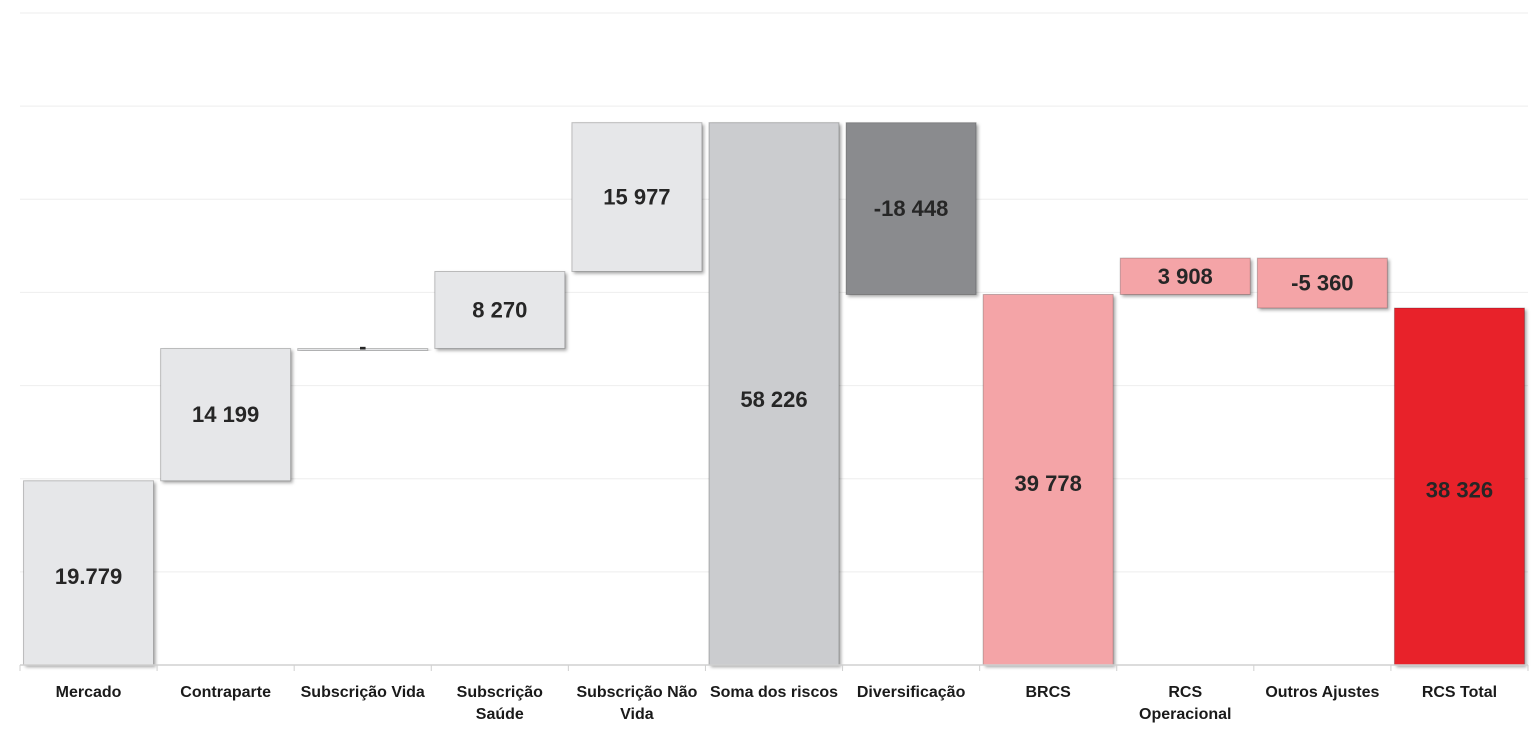 The width and height of the screenshot is (1533, 729). I want to click on bar-value-label: 8 270, so click(499, 310).